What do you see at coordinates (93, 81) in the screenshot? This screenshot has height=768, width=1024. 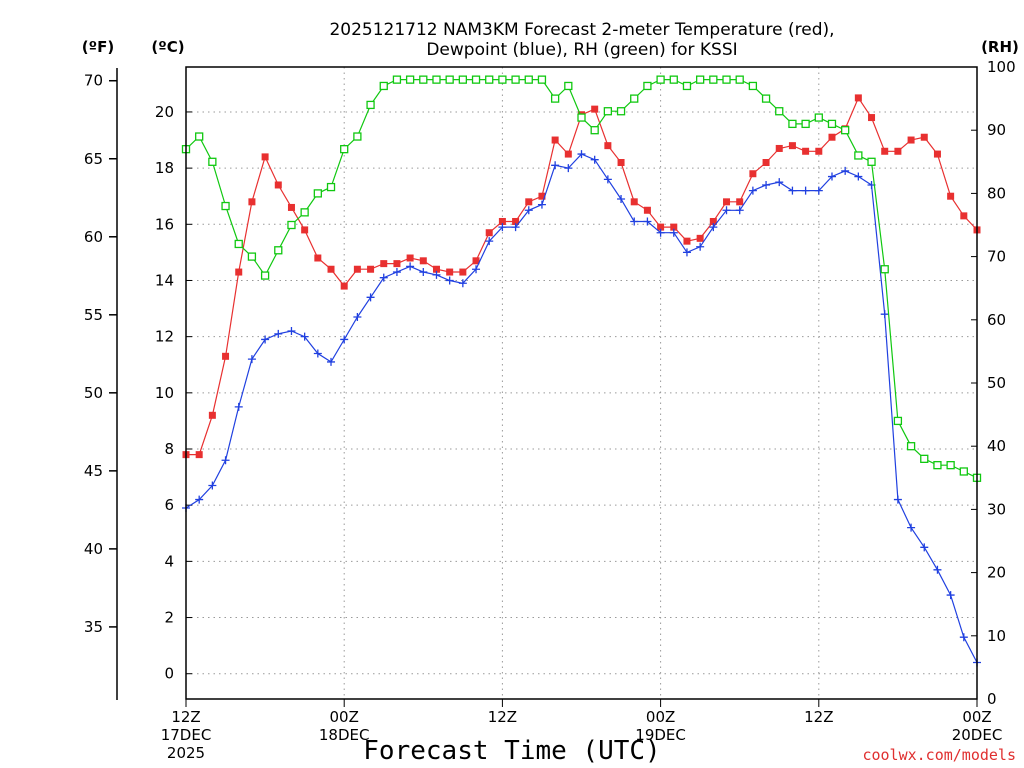 I see `fahrenheit-tick-label: 70` at bounding box center [93, 81].